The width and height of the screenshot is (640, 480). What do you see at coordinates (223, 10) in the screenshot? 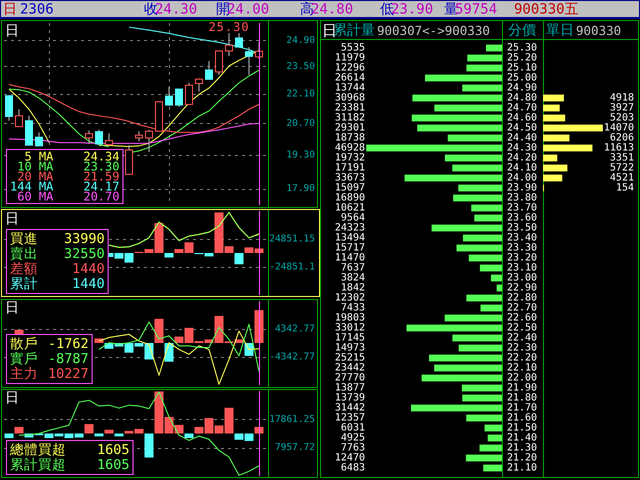
I see `text: 開` at bounding box center [223, 10].